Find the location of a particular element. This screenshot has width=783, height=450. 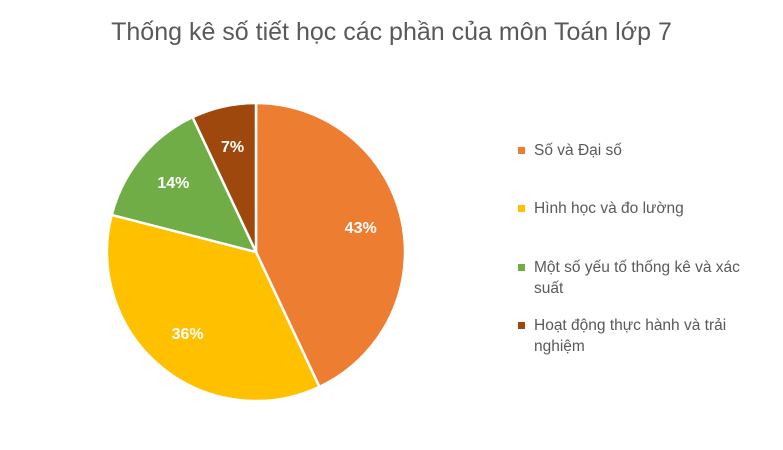

legend-item-hinh-hoc: Hình học và đo lường is located at coordinates (643, 208).